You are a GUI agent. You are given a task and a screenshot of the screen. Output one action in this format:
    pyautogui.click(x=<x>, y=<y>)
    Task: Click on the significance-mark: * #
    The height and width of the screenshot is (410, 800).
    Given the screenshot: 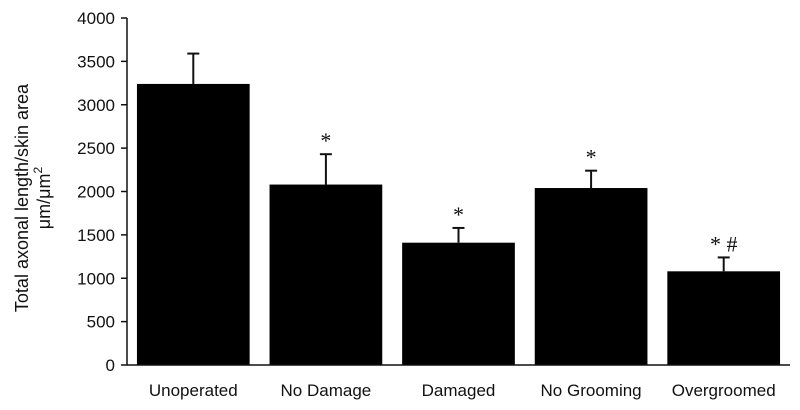 What is the action you would take?
    pyautogui.click(x=724, y=243)
    